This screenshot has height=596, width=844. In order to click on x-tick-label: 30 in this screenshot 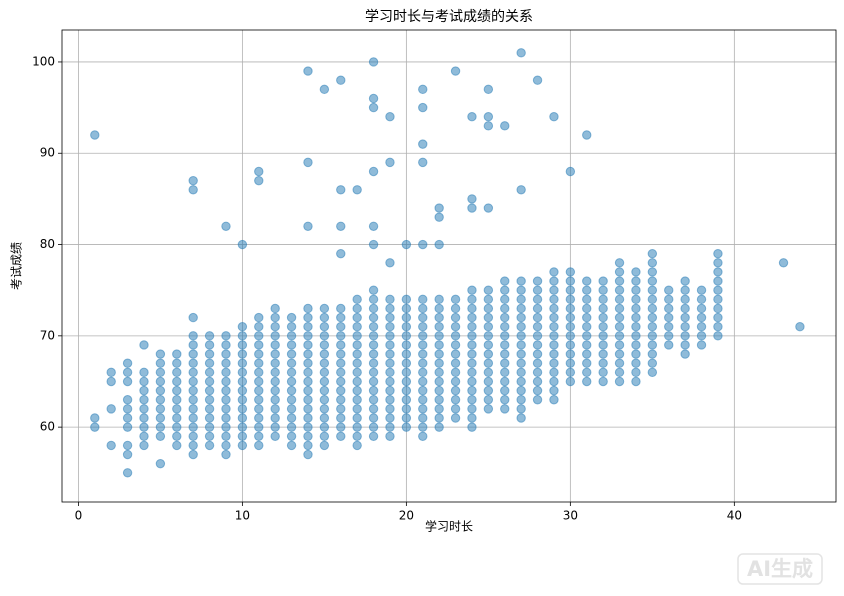, I will do `click(570, 516)`.